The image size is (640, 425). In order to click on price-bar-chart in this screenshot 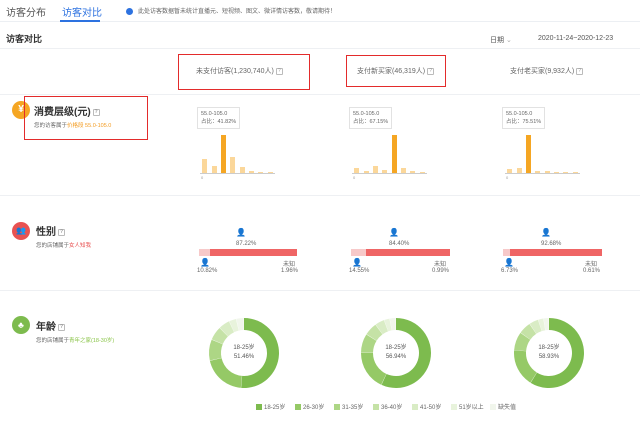, I will do `click(237, 153)`.